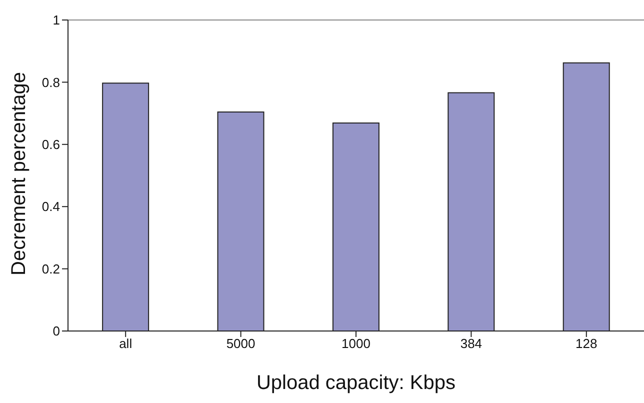 This screenshot has height=403, width=644. I want to click on x-tick-label: 384, so click(471, 344).